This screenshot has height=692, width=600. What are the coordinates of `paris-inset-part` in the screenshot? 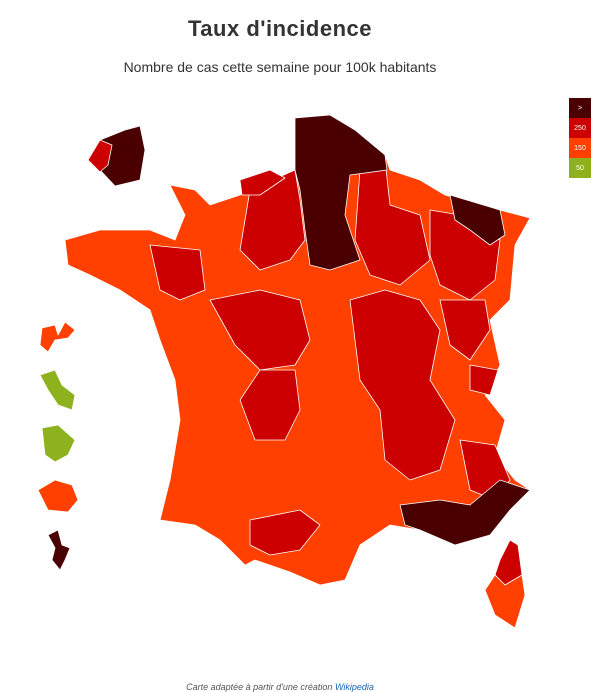 It's located at (100, 156).